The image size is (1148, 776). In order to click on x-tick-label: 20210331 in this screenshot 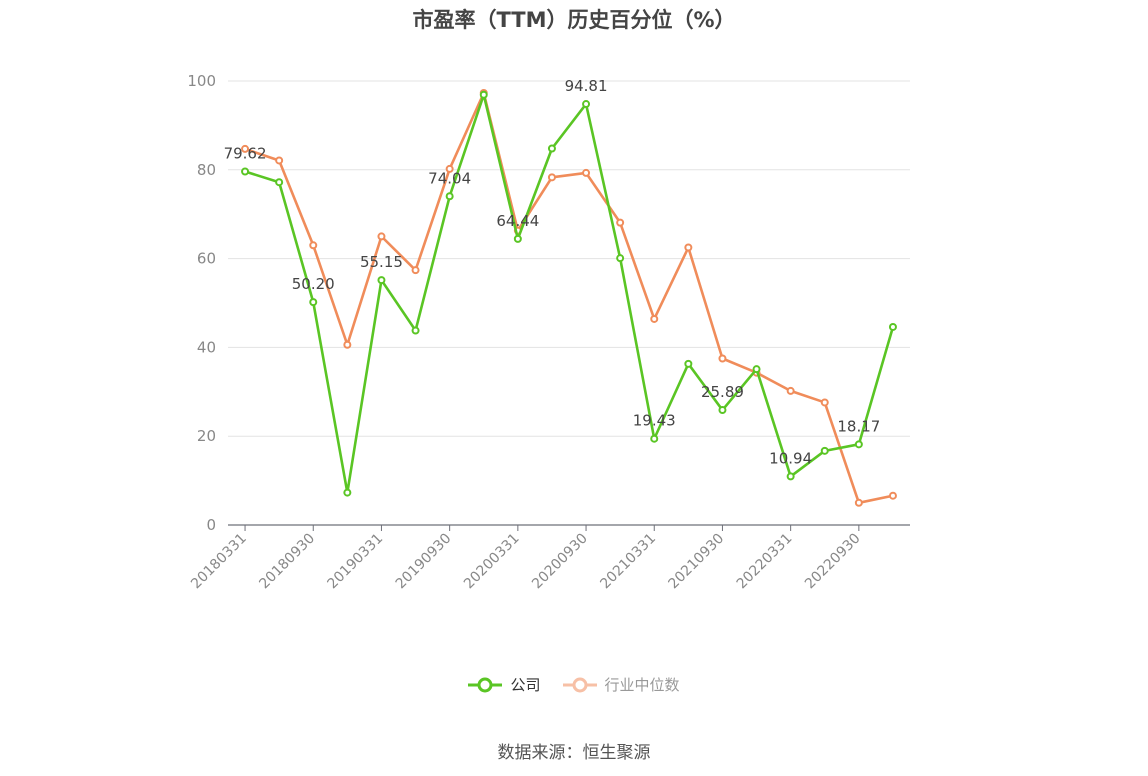, I will do `click(628, 562)`.